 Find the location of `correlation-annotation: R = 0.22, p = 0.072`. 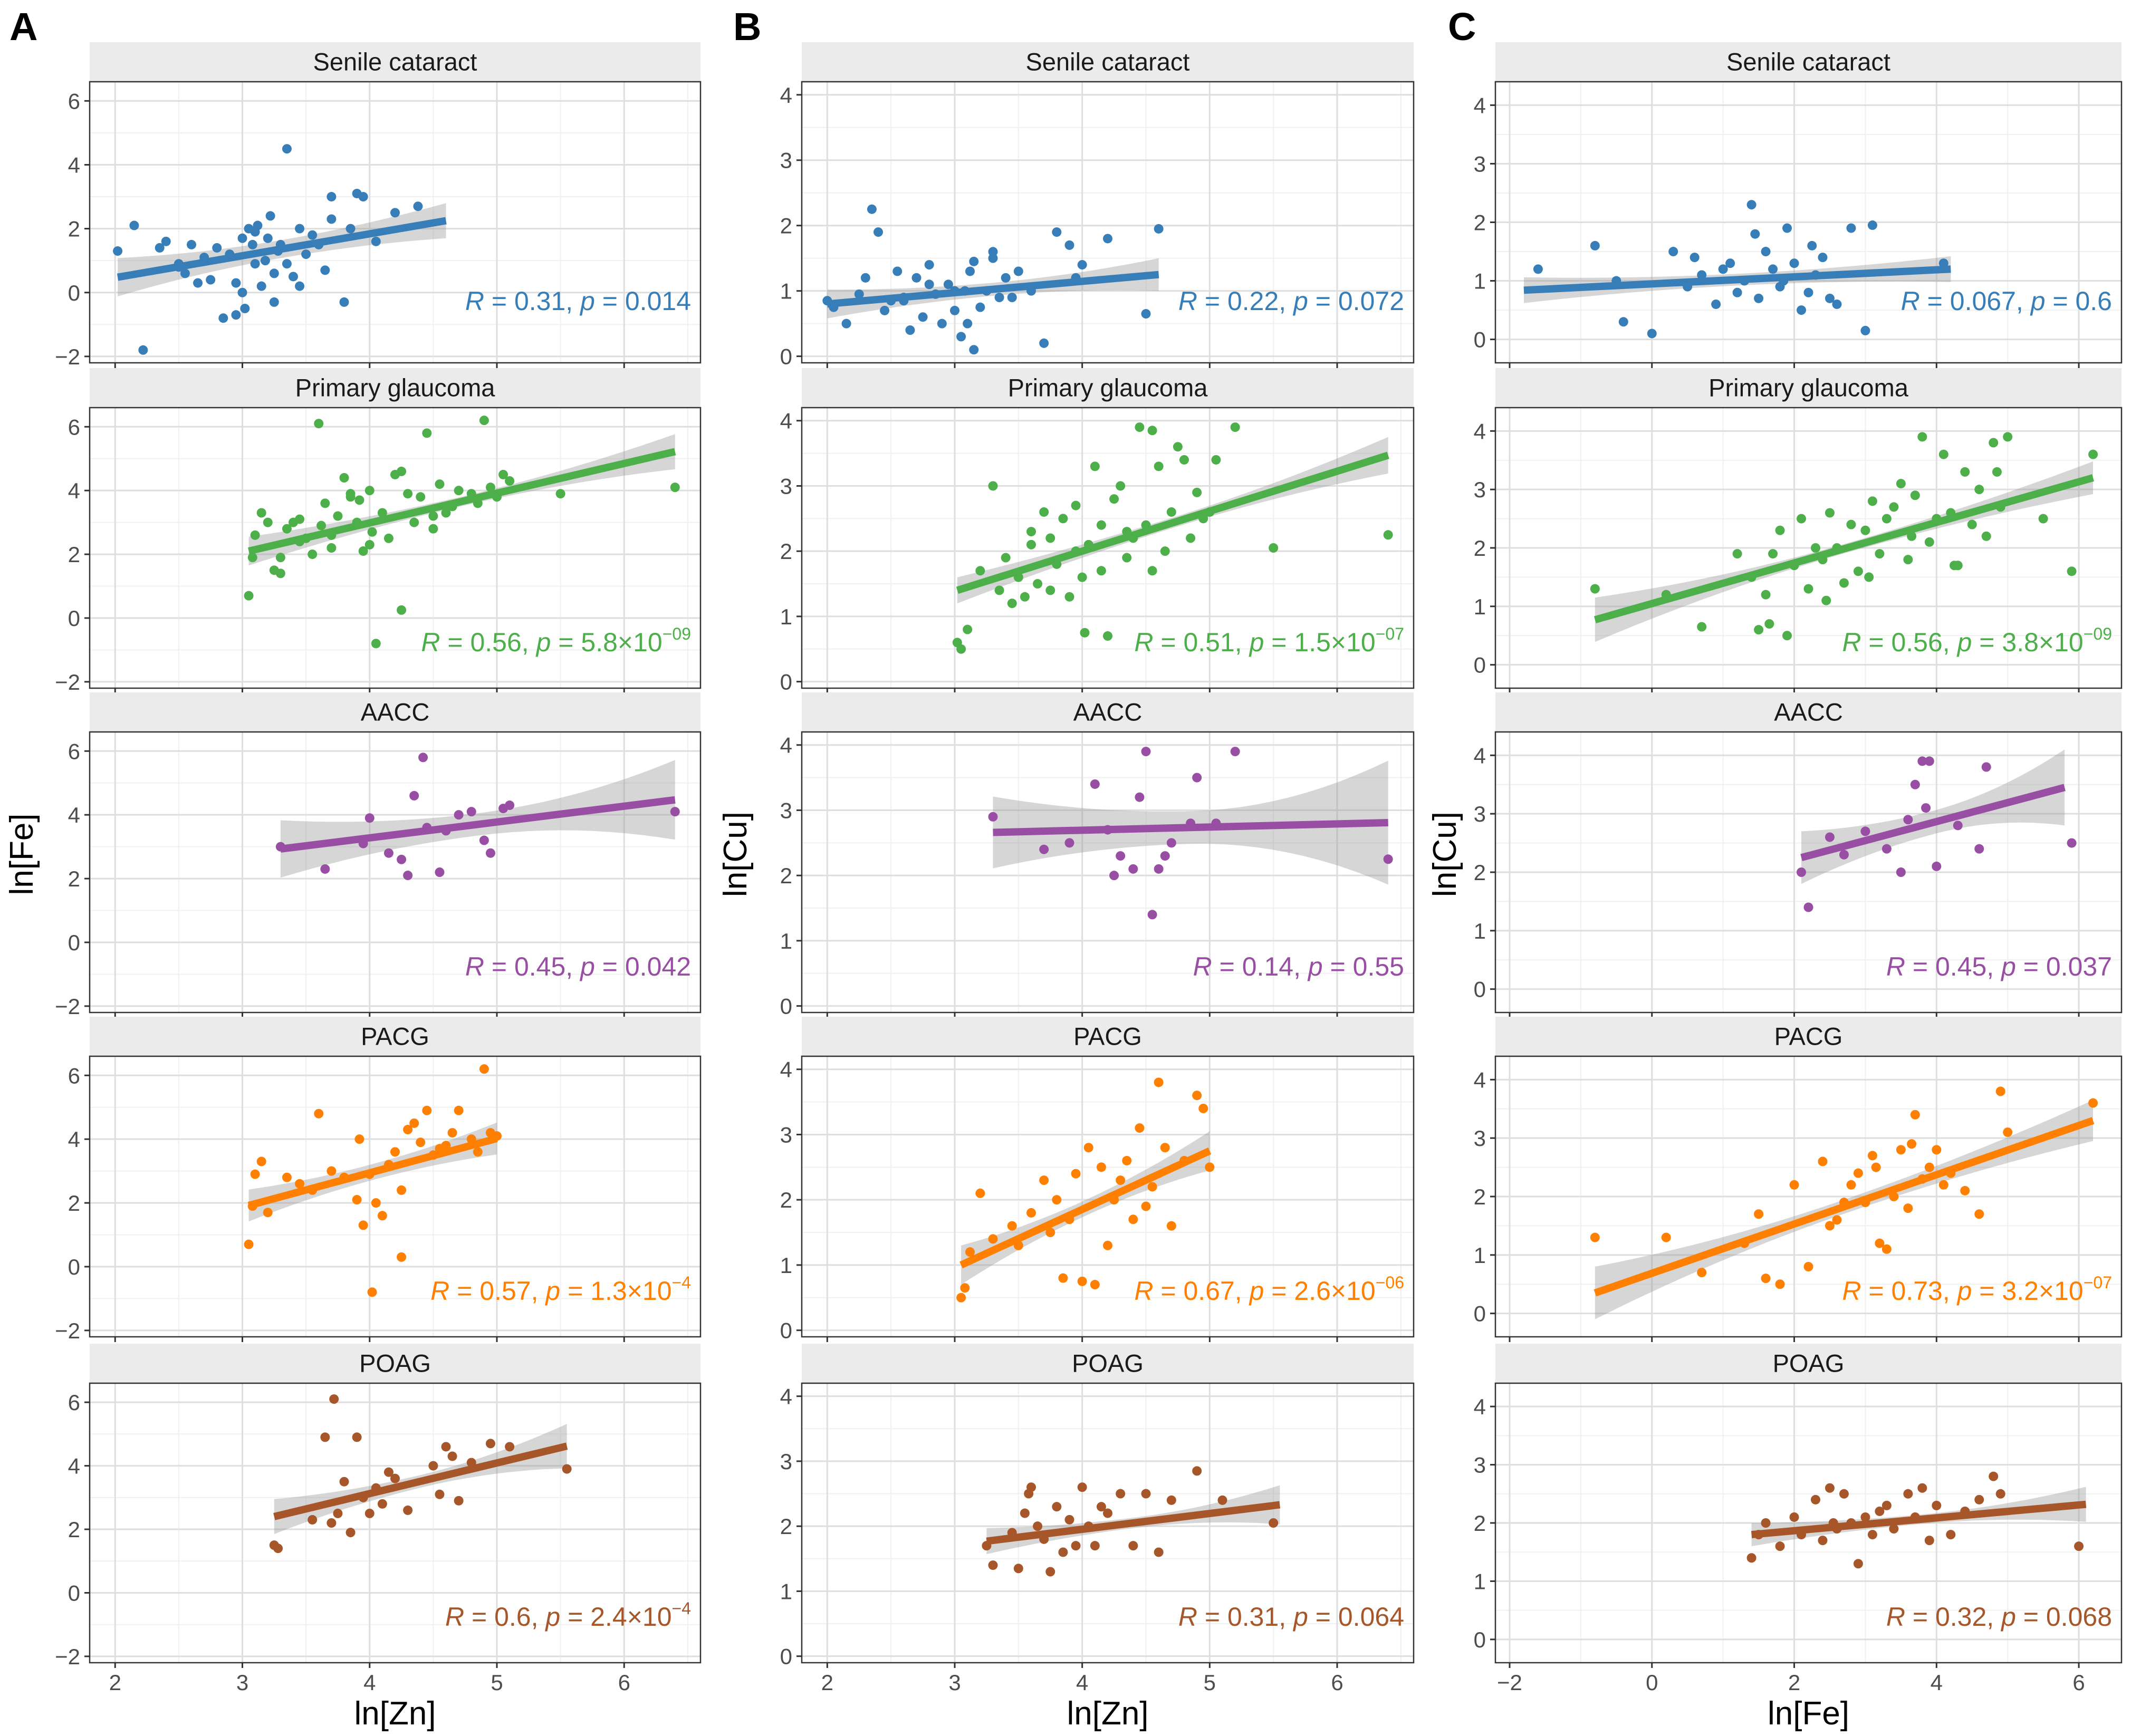

correlation-annotation: R = 0.22, p = 0.072 is located at coordinates (1291, 301).